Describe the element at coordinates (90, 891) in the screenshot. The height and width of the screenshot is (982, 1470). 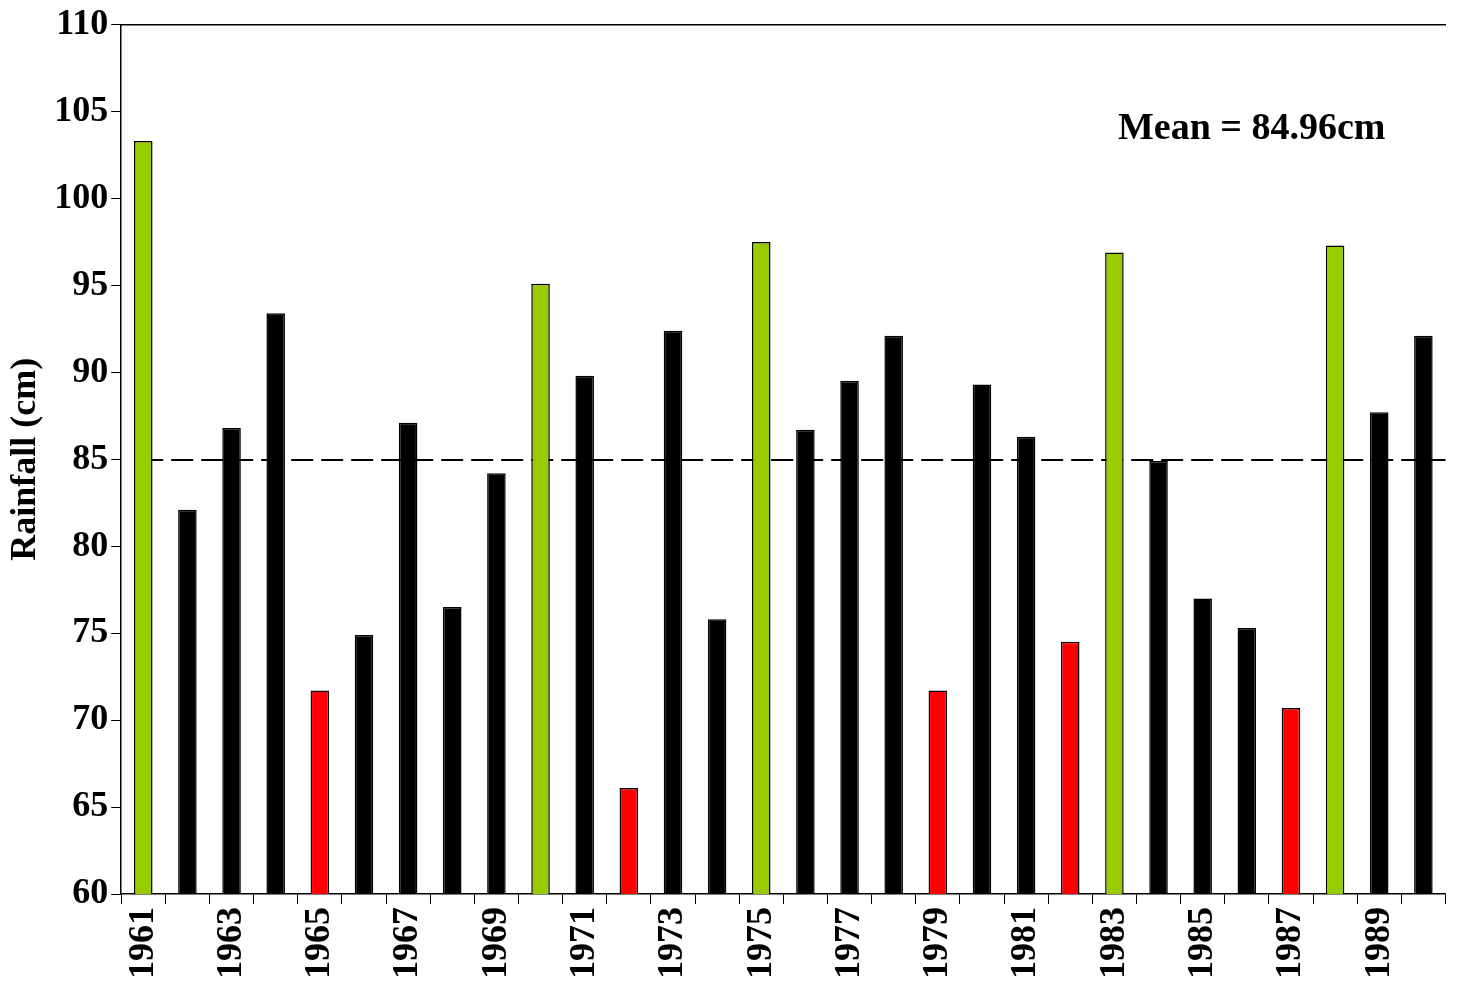
I see `y-tick-label: 60` at that location.